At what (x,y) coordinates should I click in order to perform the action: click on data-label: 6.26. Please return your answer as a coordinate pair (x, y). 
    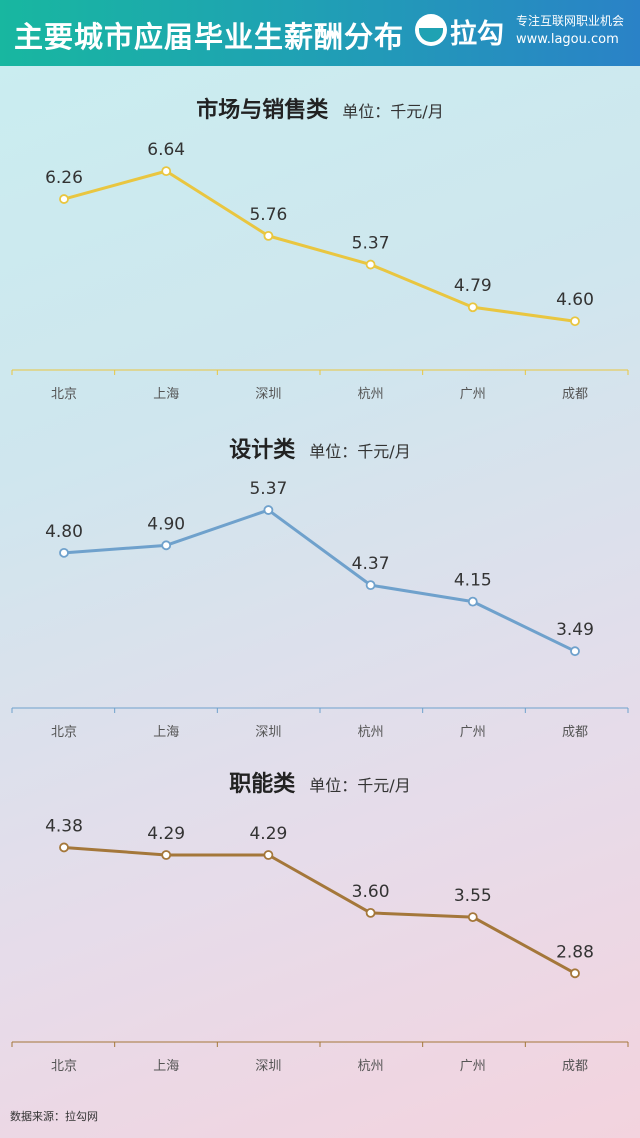
    Looking at the image, I should click on (64, 178).